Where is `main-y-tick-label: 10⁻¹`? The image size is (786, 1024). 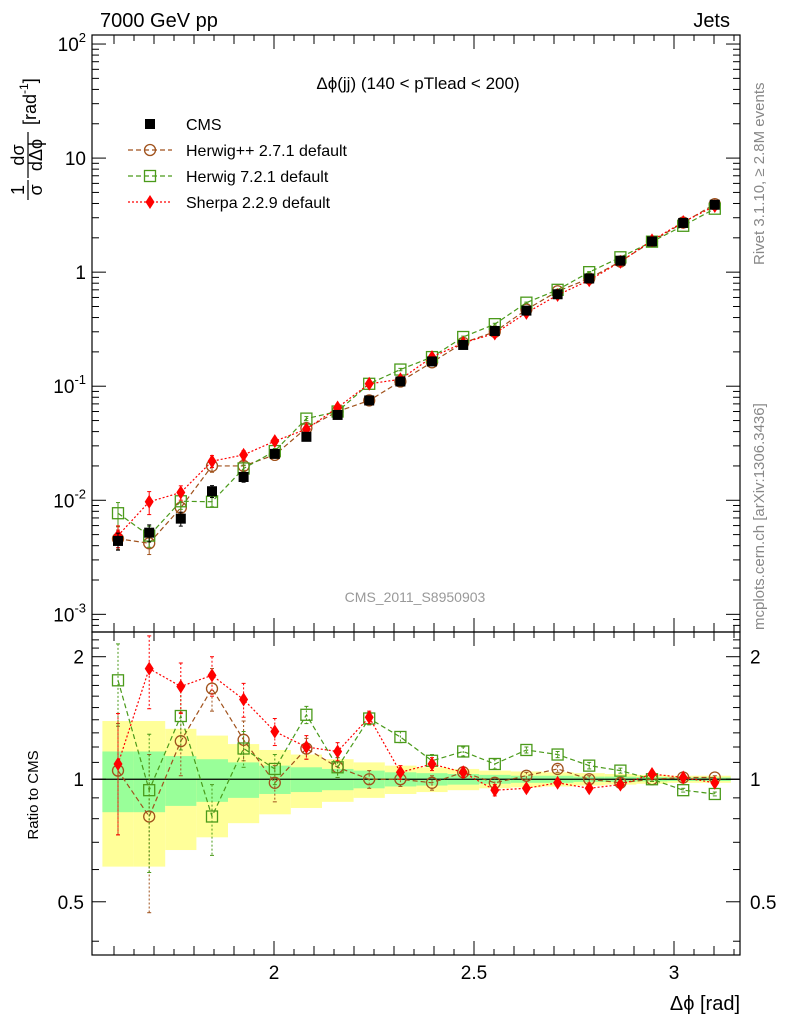 main-y-tick-label: 10⁻¹ is located at coordinates (69, 385).